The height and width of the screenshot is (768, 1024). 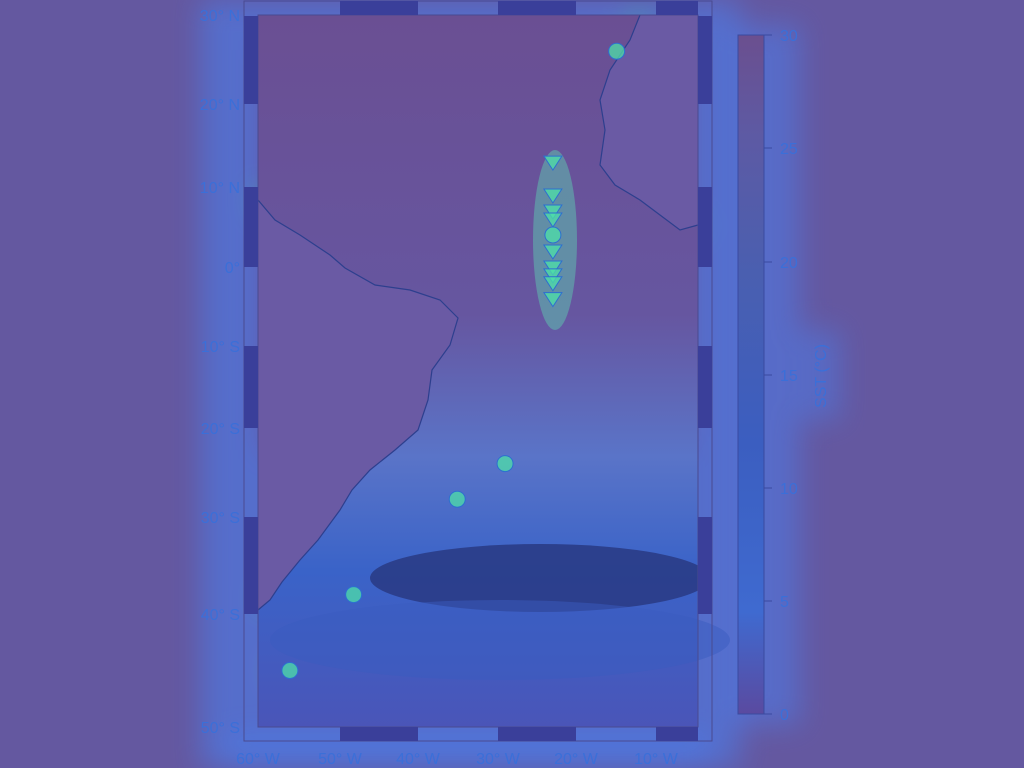 What do you see at coordinates (418, 759) in the screenshot?
I see `lon-label-40w: 40° W` at bounding box center [418, 759].